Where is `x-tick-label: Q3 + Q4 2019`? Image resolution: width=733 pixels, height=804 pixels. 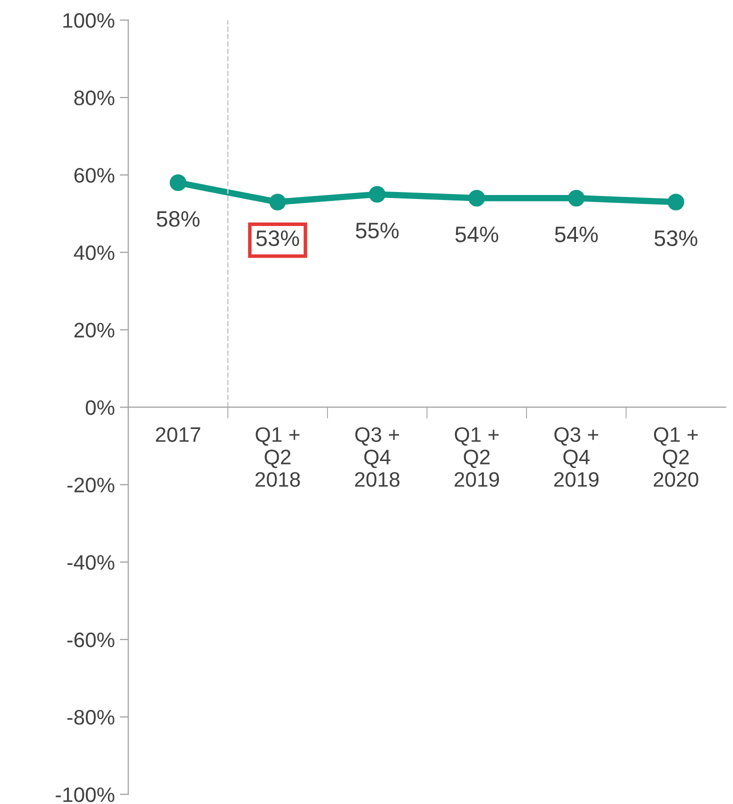
x-tick-label: Q3 + Q4 2019 is located at coordinates (576, 457).